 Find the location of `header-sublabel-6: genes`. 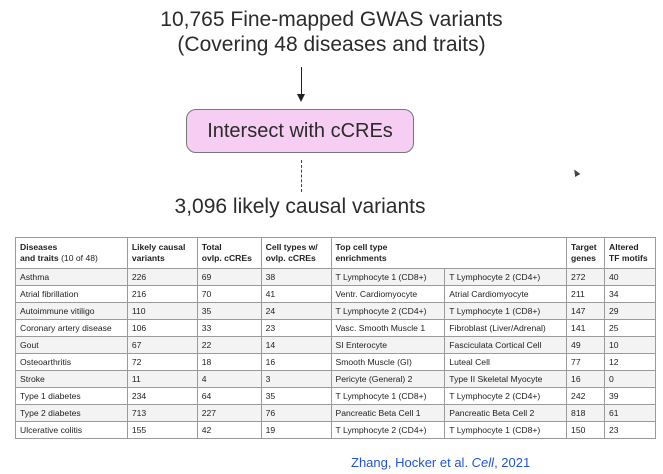

header-sublabel-6: genes is located at coordinates (583, 258).